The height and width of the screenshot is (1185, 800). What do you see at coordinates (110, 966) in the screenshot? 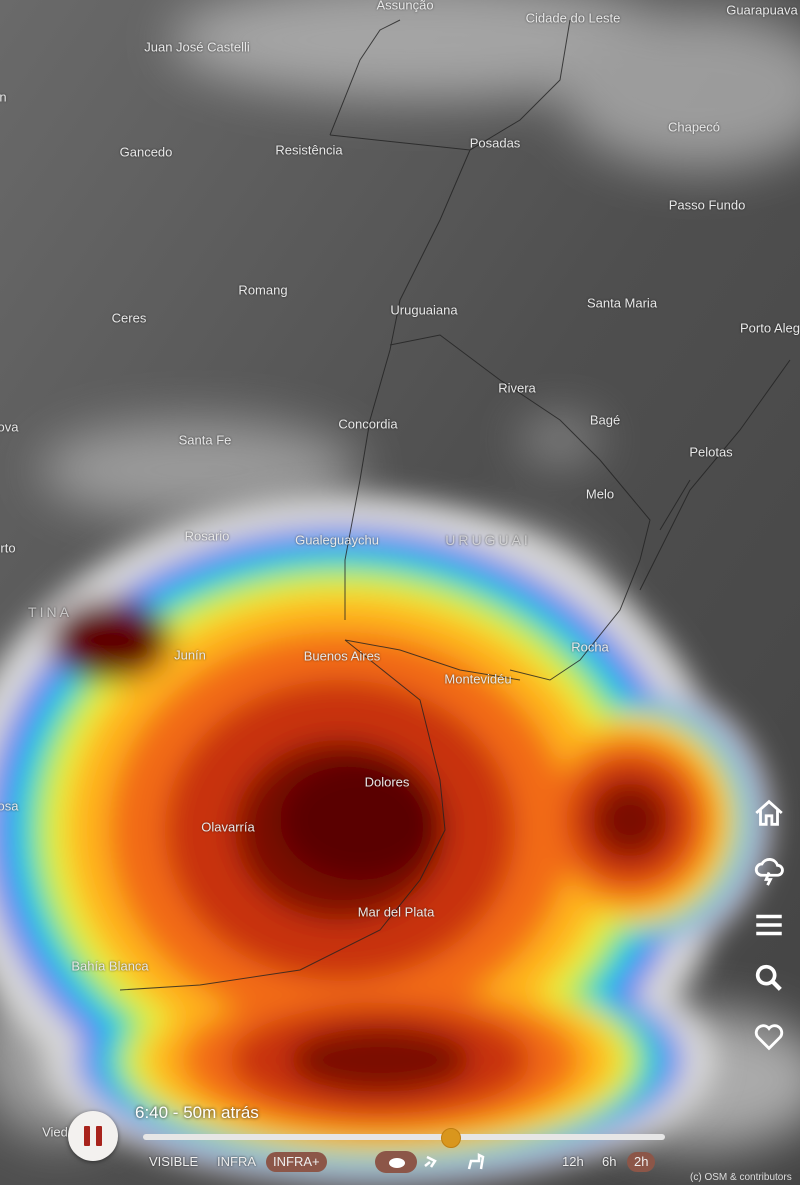
I see `place-label: Bahía Blanca` at bounding box center [110, 966].